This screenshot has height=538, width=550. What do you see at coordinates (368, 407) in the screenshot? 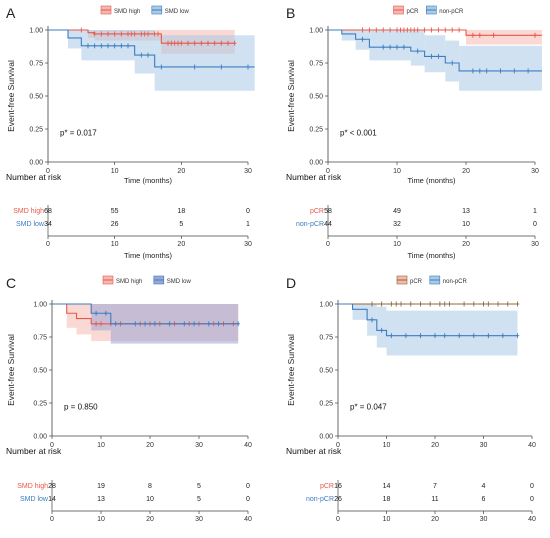
I see `p-value: p* = 0.047` at bounding box center [368, 407].